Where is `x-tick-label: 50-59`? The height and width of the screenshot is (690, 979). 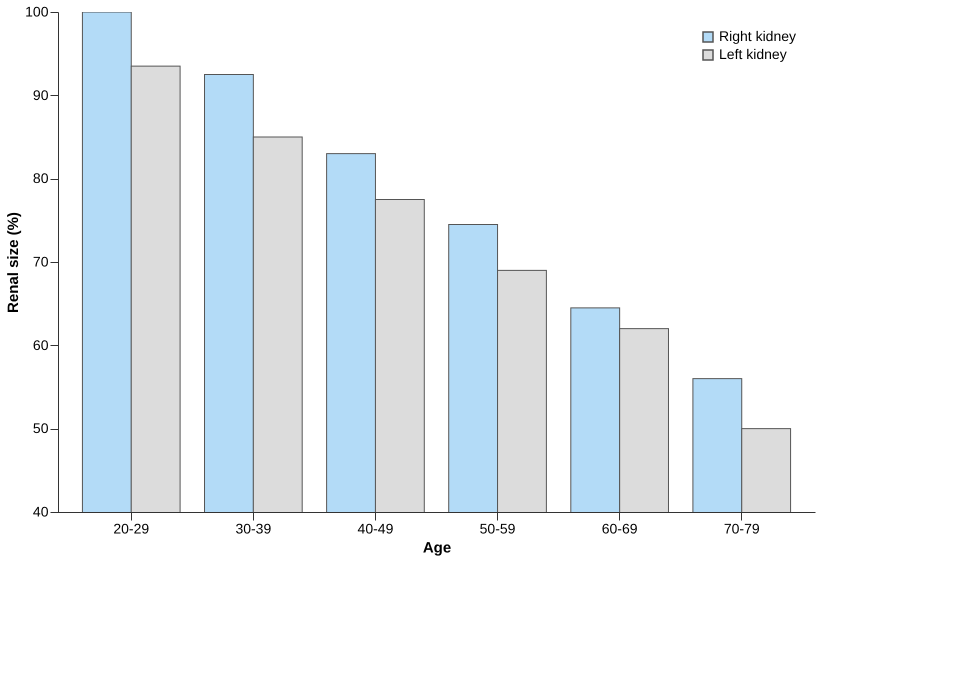
x-tick-label: 50-59 is located at coordinates (498, 528).